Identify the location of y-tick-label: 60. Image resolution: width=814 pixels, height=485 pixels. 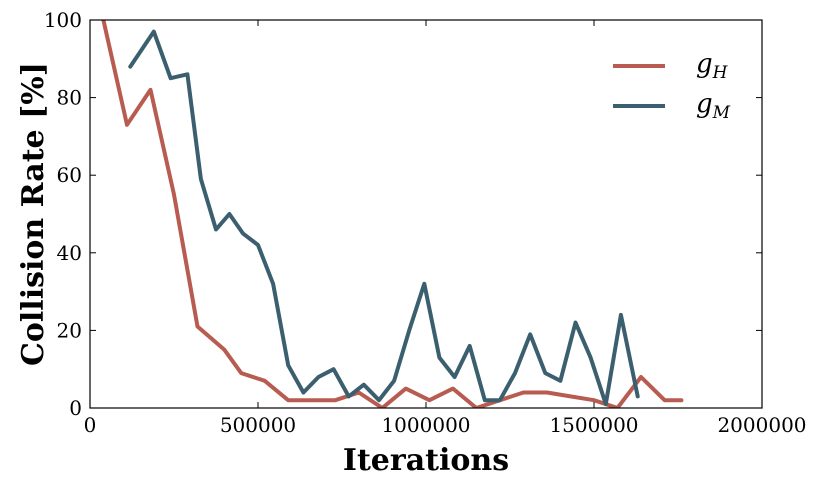
(69, 175).